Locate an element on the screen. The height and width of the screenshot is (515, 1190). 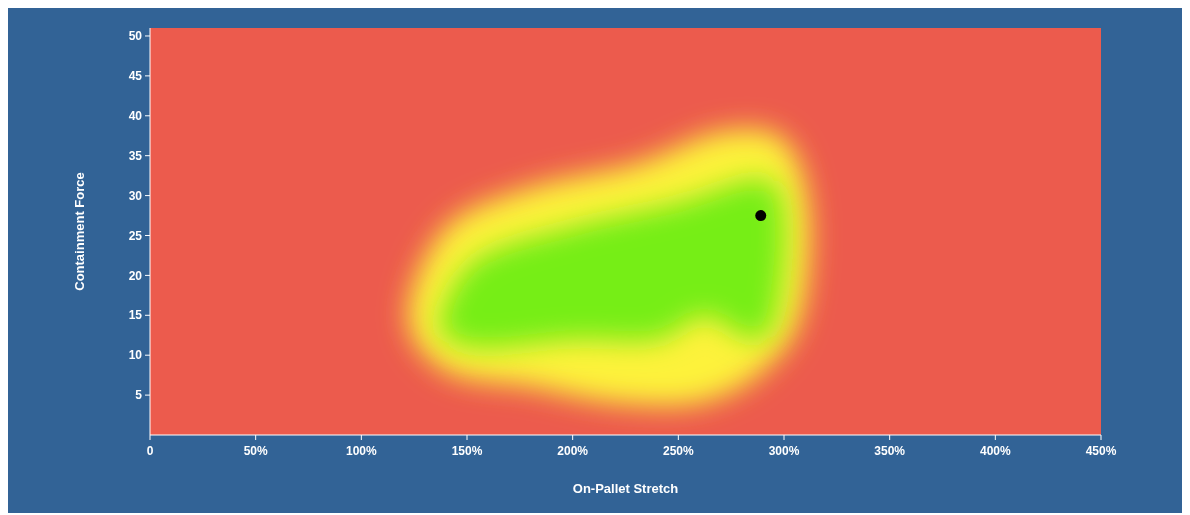
y-tick-label: 10 is located at coordinates (135, 355).